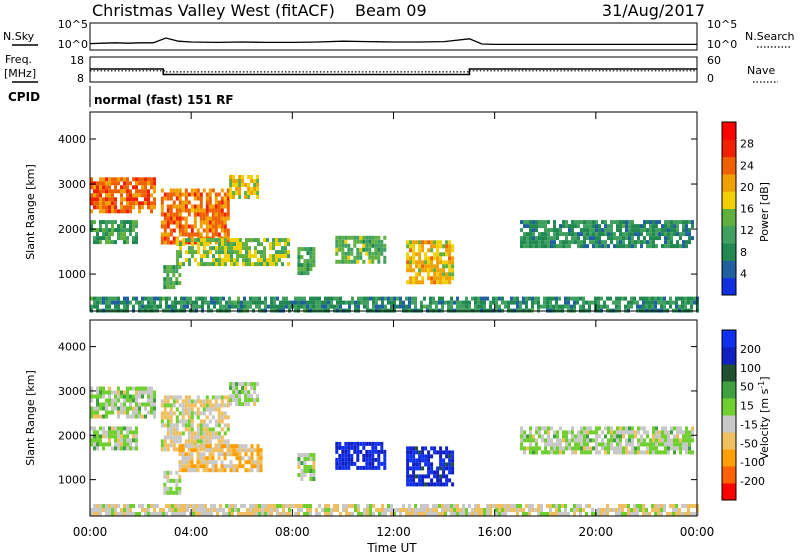 This screenshot has height=554, width=800. I want to click on colorbar-swatch, so click(729, 286).